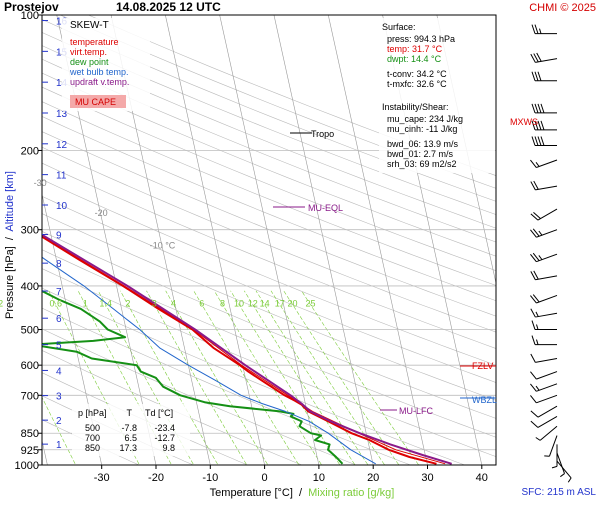  I want to click on altitude-tick-label: 8, so click(59, 264).